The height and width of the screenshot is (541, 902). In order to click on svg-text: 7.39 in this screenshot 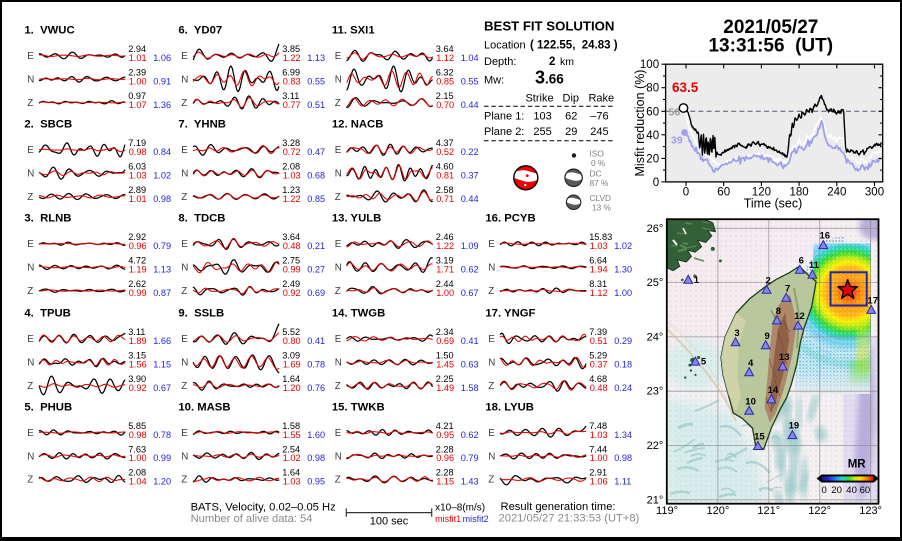, I will do `click(598, 332)`.